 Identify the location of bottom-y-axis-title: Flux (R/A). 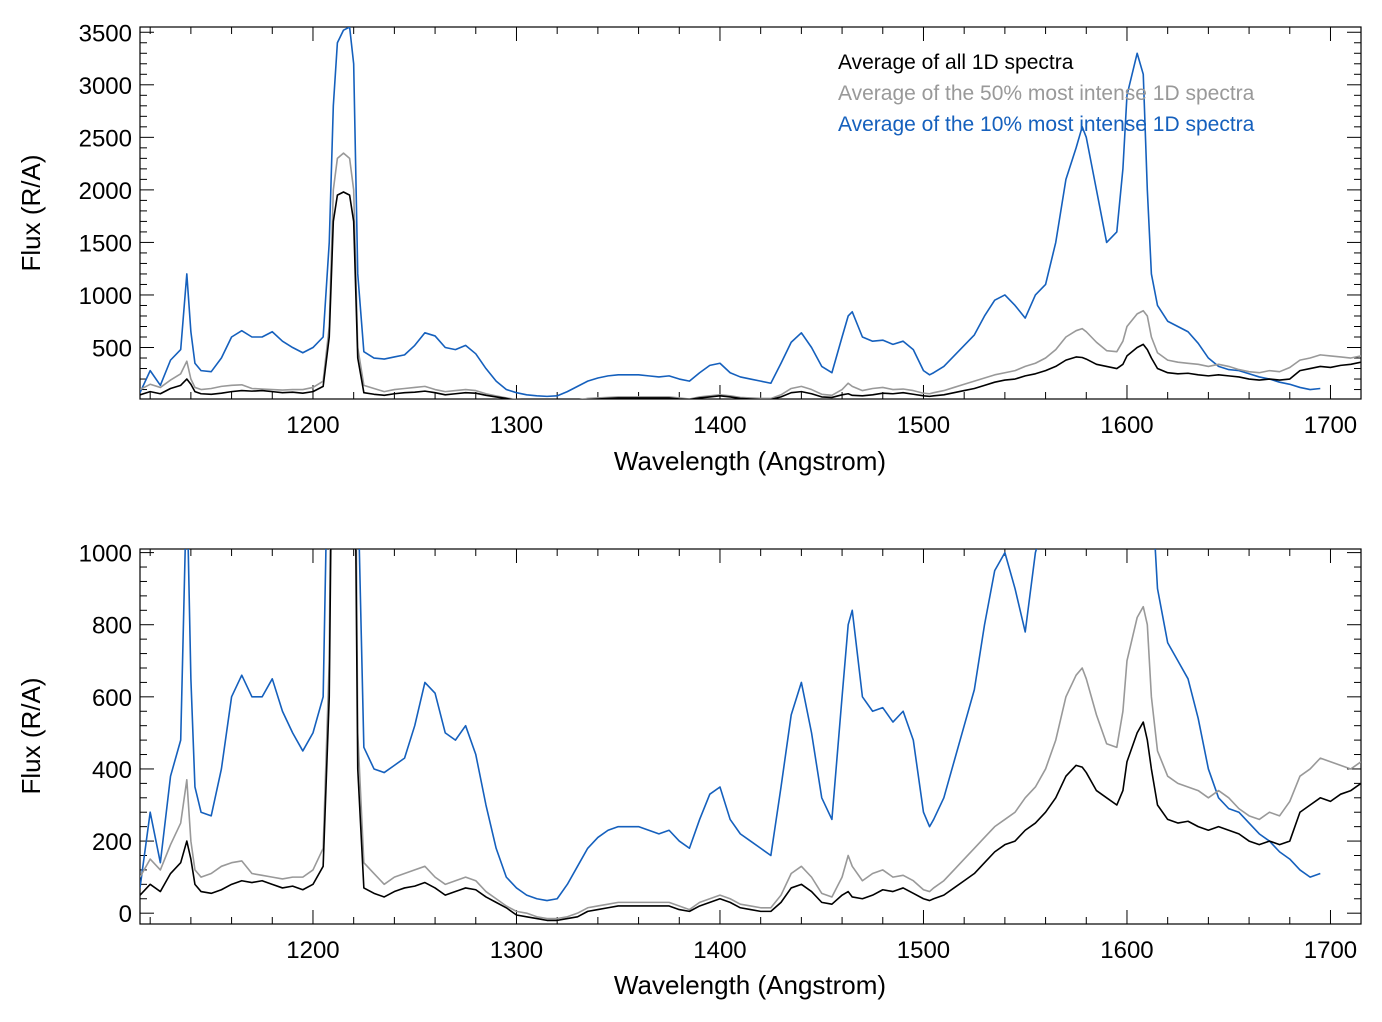
(31, 736).